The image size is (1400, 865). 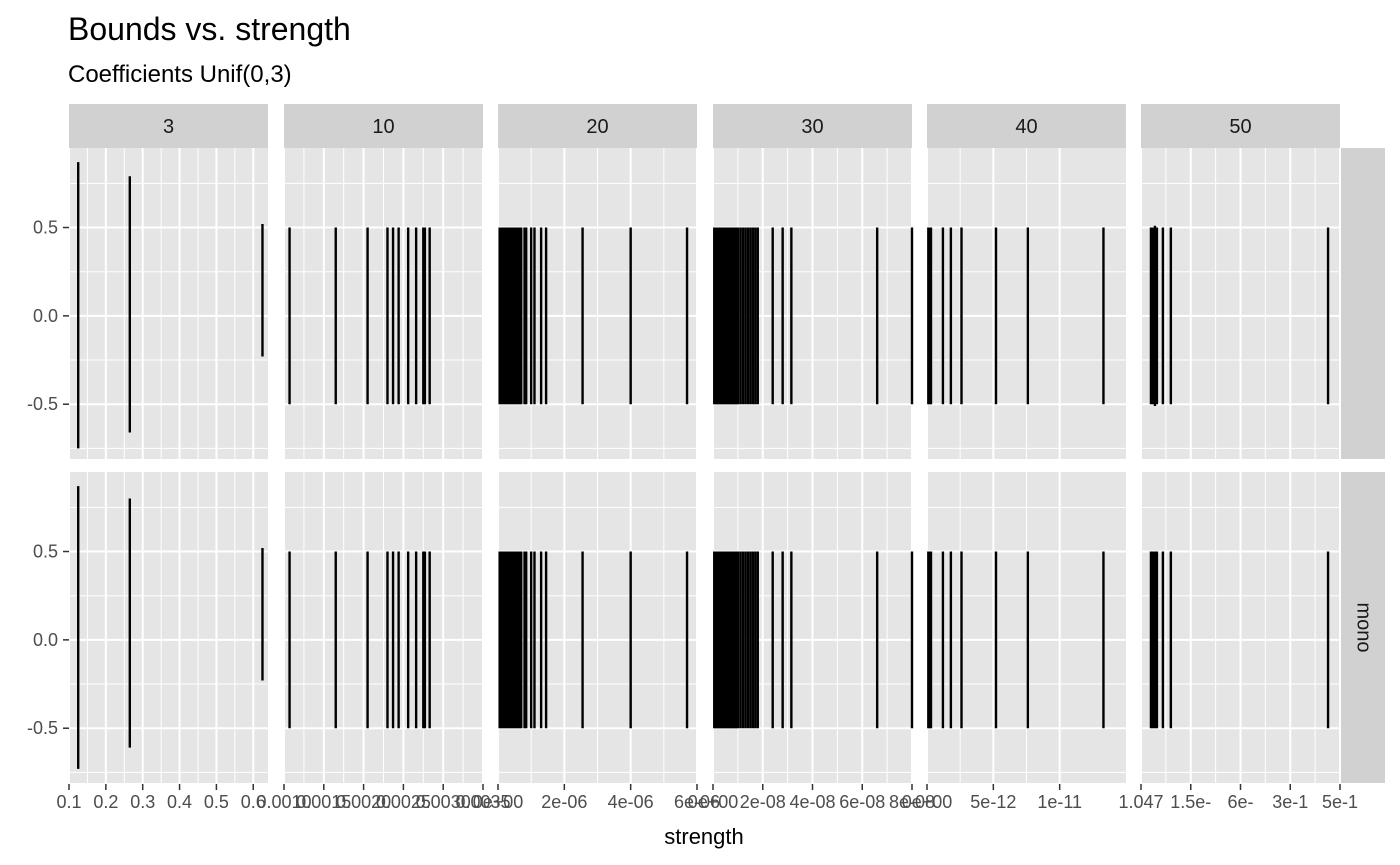 I want to click on facet-strip-label: 3, so click(x=168, y=127).